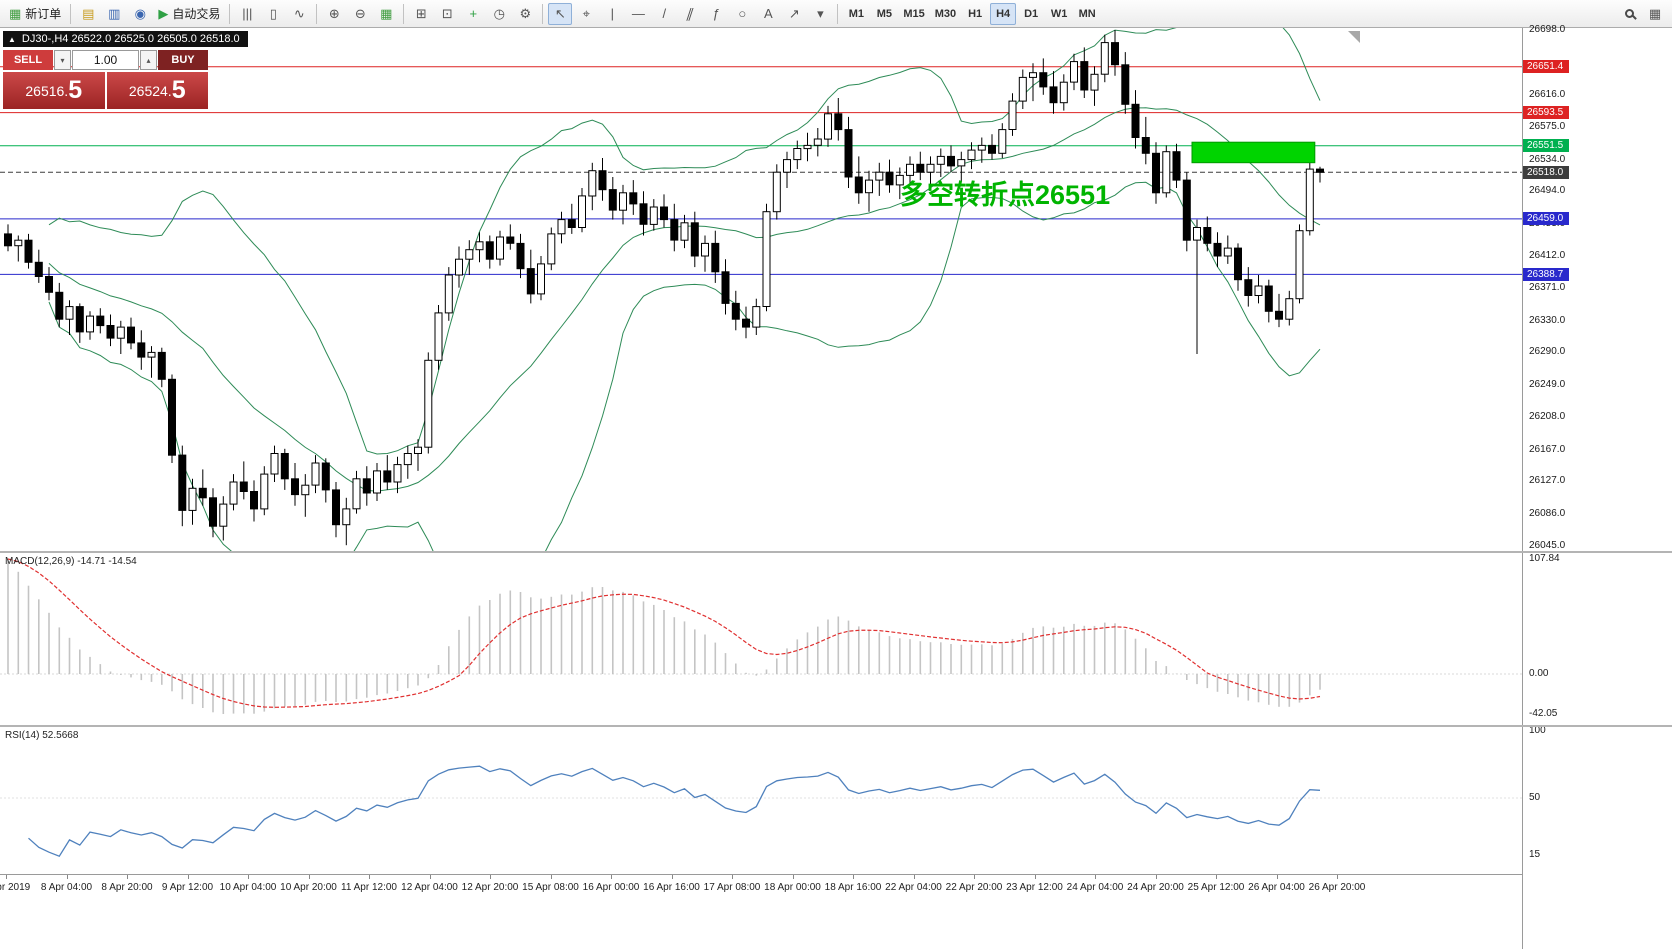 Image resolution: width=1672 pixels, height=949 pixels. I want to click on channel-button: ∥, so click(690, 14).